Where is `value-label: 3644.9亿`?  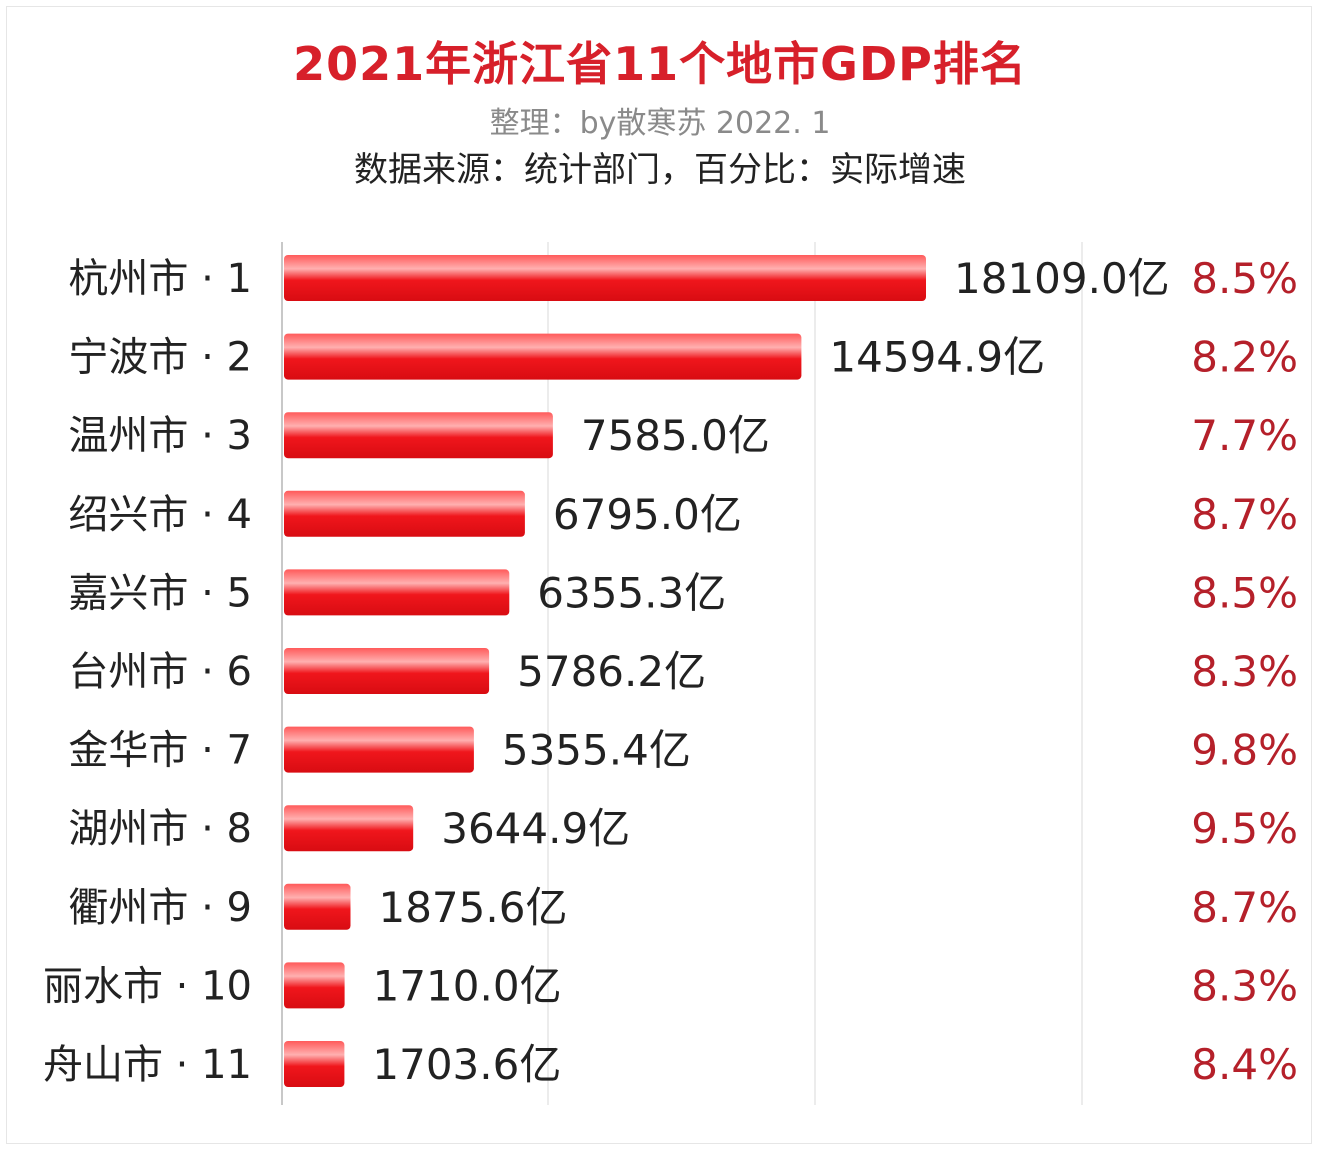 value-label: 3644.9亿 is located at coordinates (535, 828).